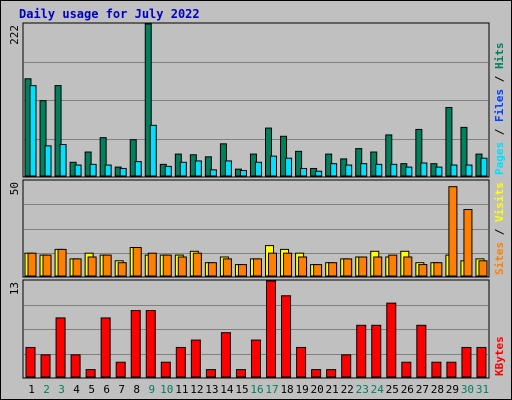 This screenshot has height=400, width=512. I want to click on legend-kbytes: KBytes, so click(499, 356).